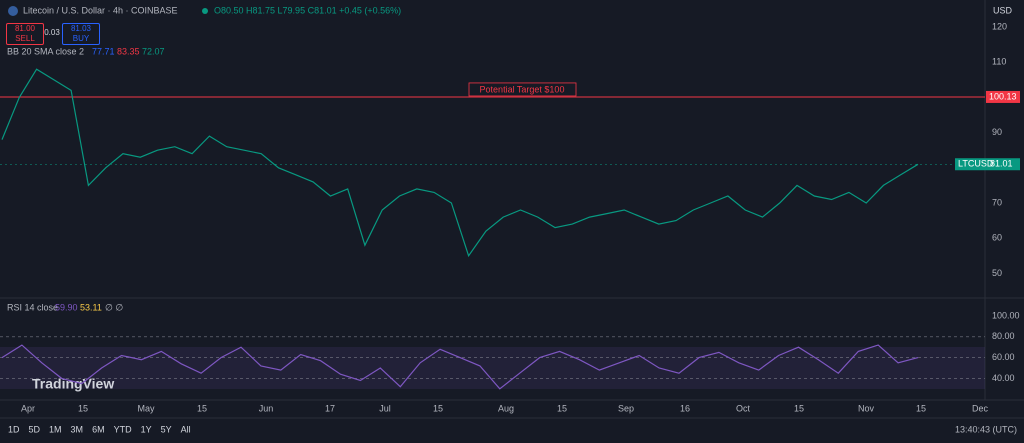 Image resolution: width=1024 pixels, height=443 pixels. I want to click on last-price-badge, so click(987, 164).